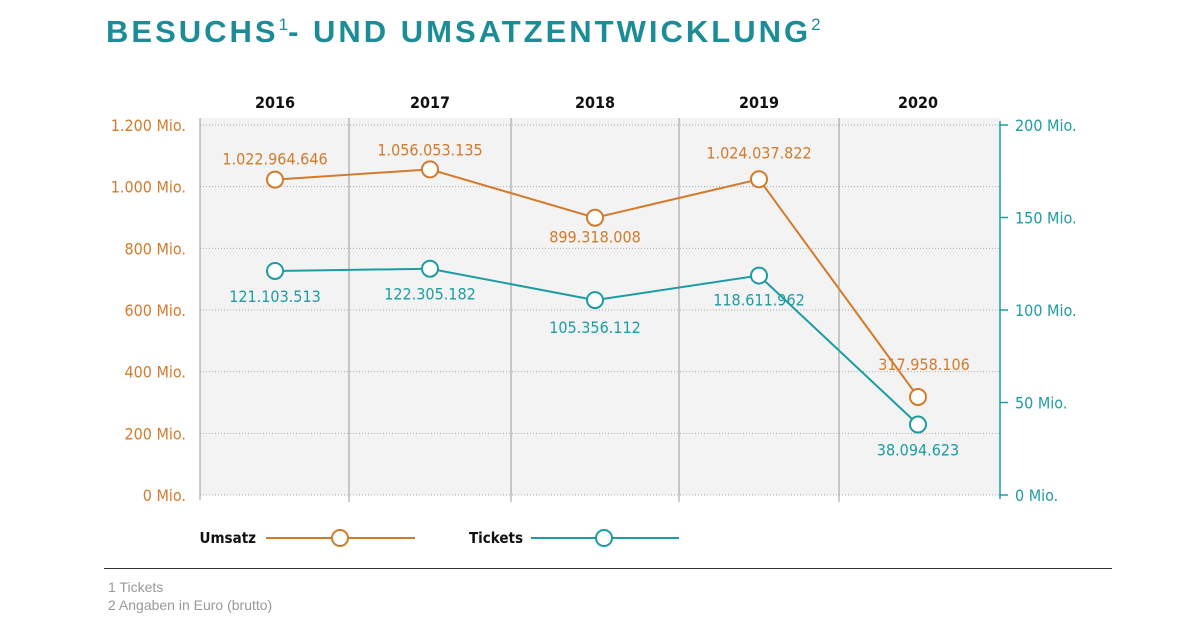  I want to click on legend-label-tickets: Tickets, so click(496, 538).